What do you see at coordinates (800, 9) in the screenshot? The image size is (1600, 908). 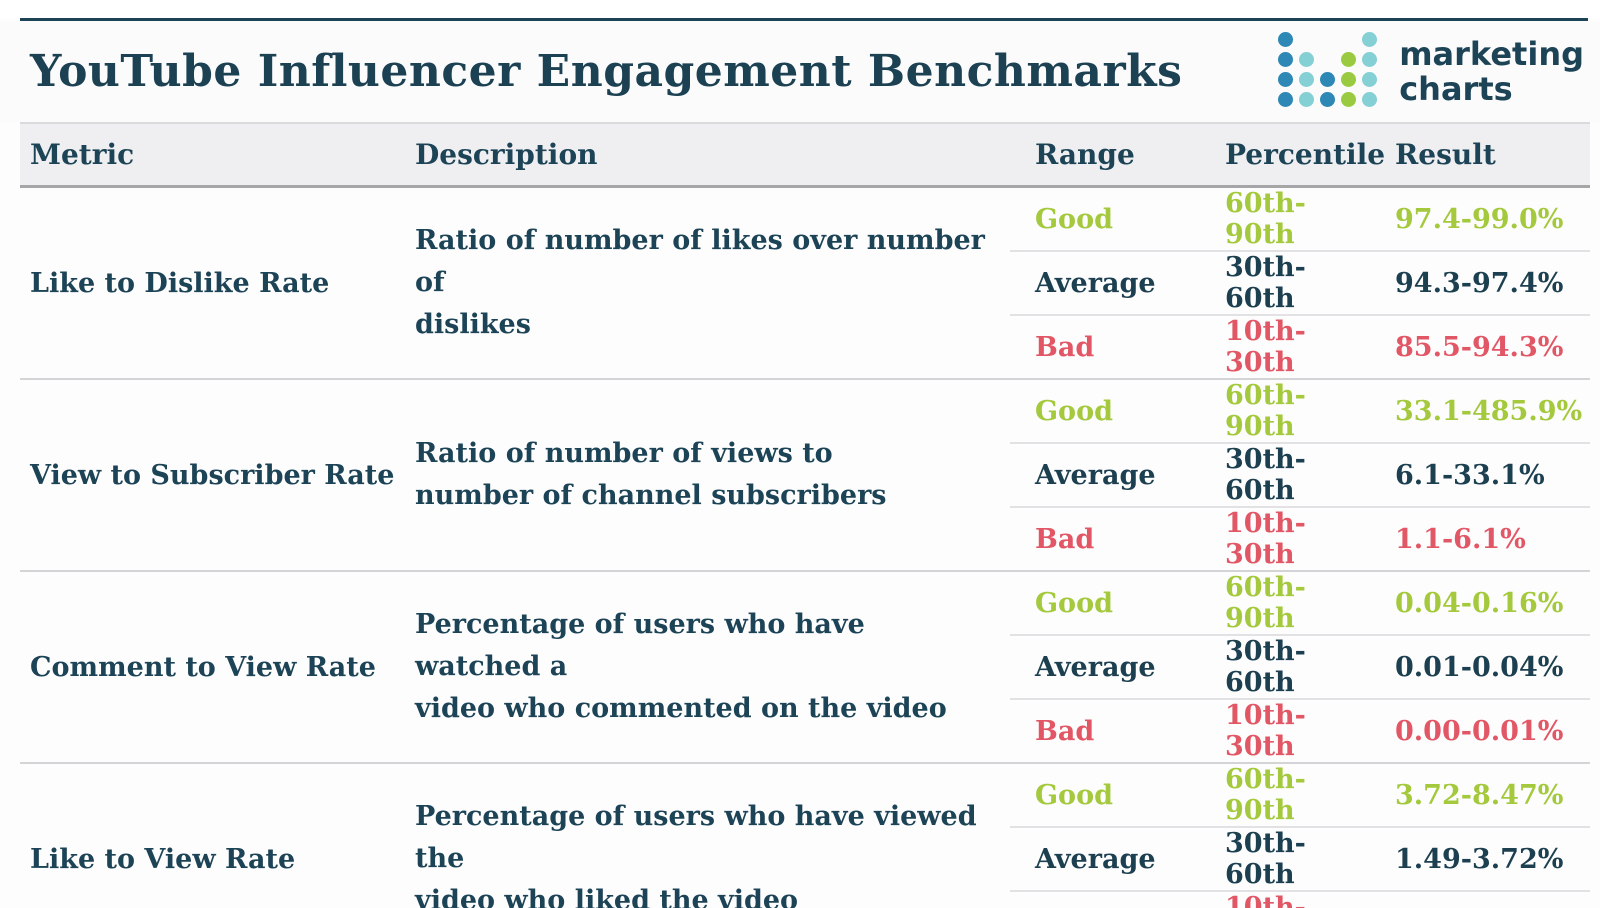 I see `top-margin` at bounding box center [800, 9].